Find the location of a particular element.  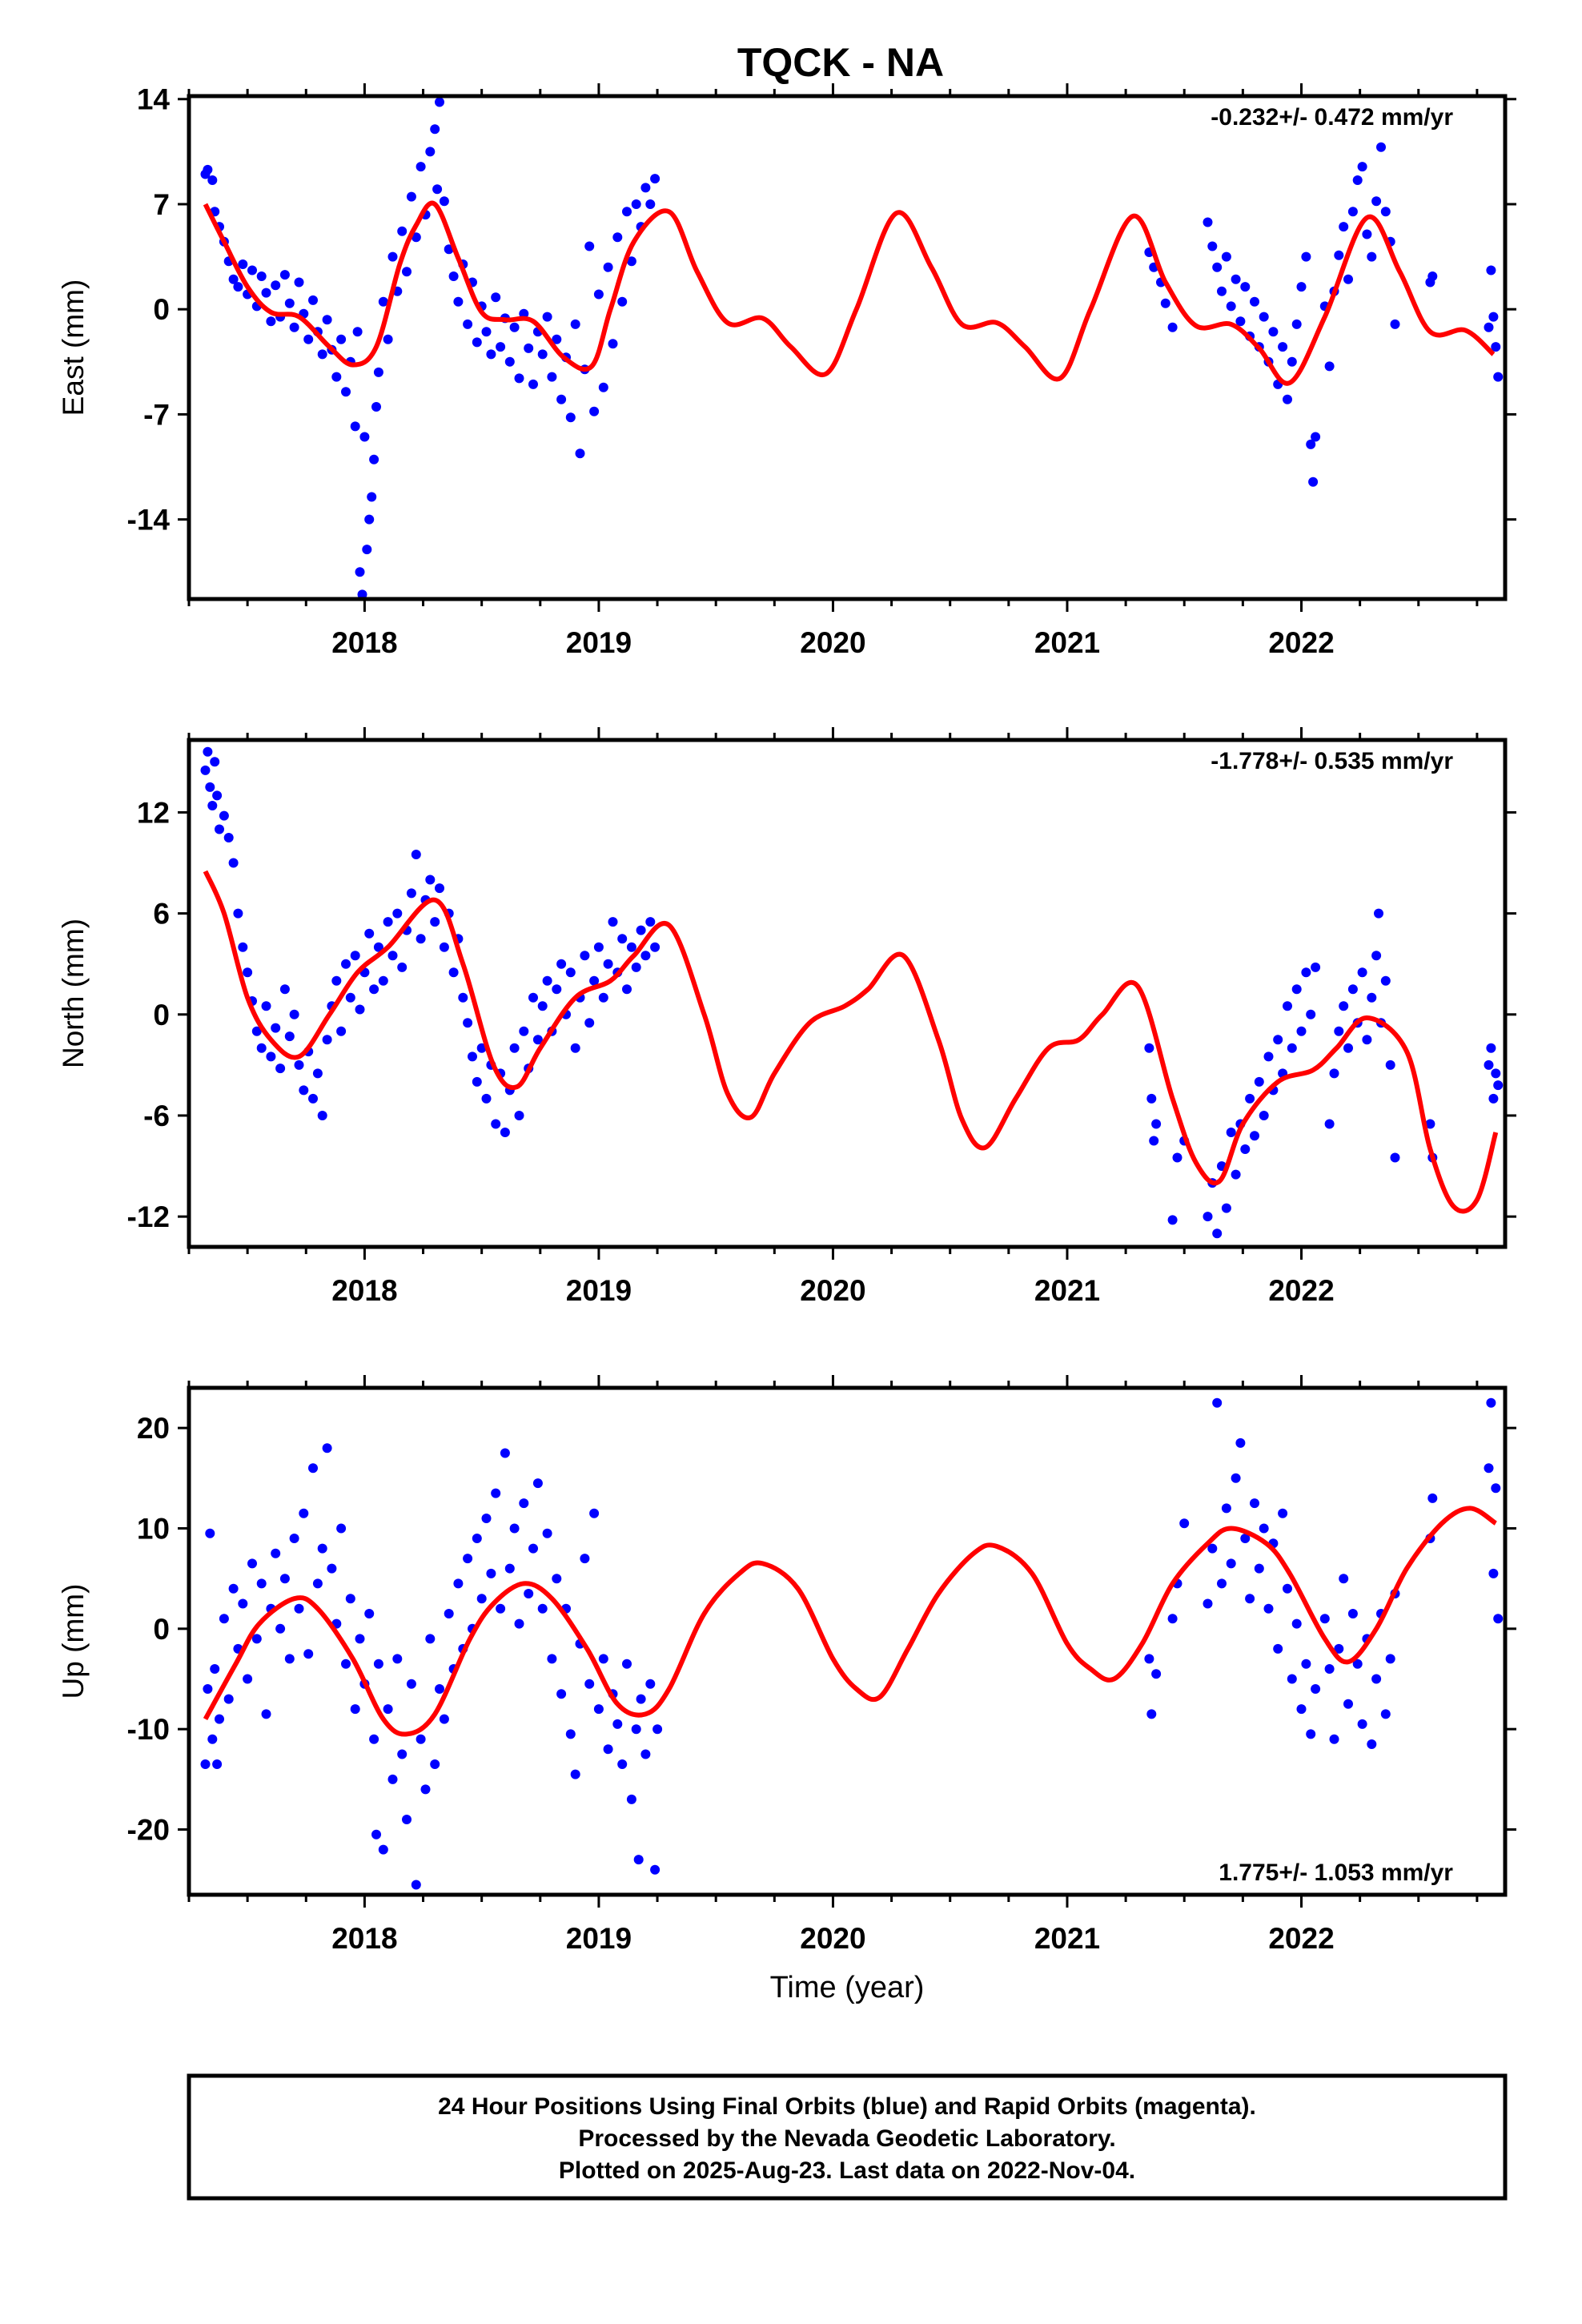

north-xtick-label: 2018 is located at coordinates (364, 1290).